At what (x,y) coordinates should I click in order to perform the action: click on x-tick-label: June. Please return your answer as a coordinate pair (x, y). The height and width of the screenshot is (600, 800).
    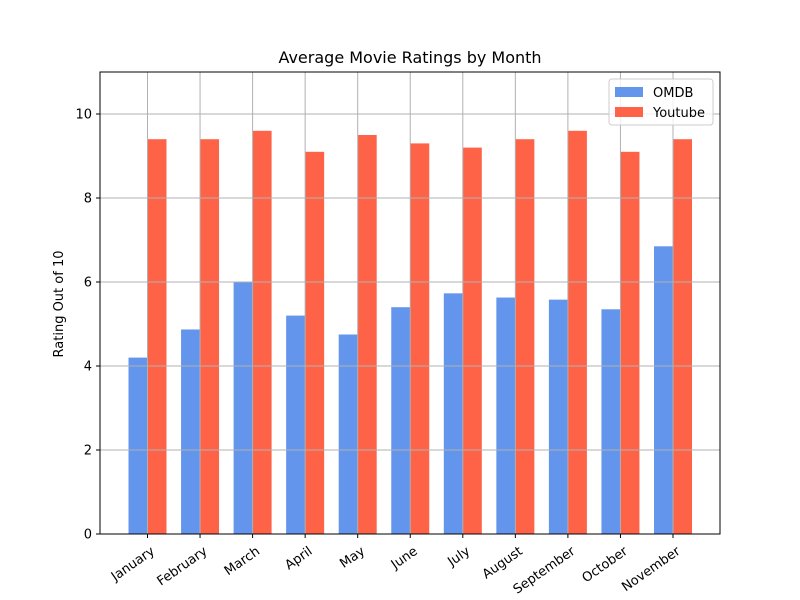
    Looking at the image, I should click on (404, 558).